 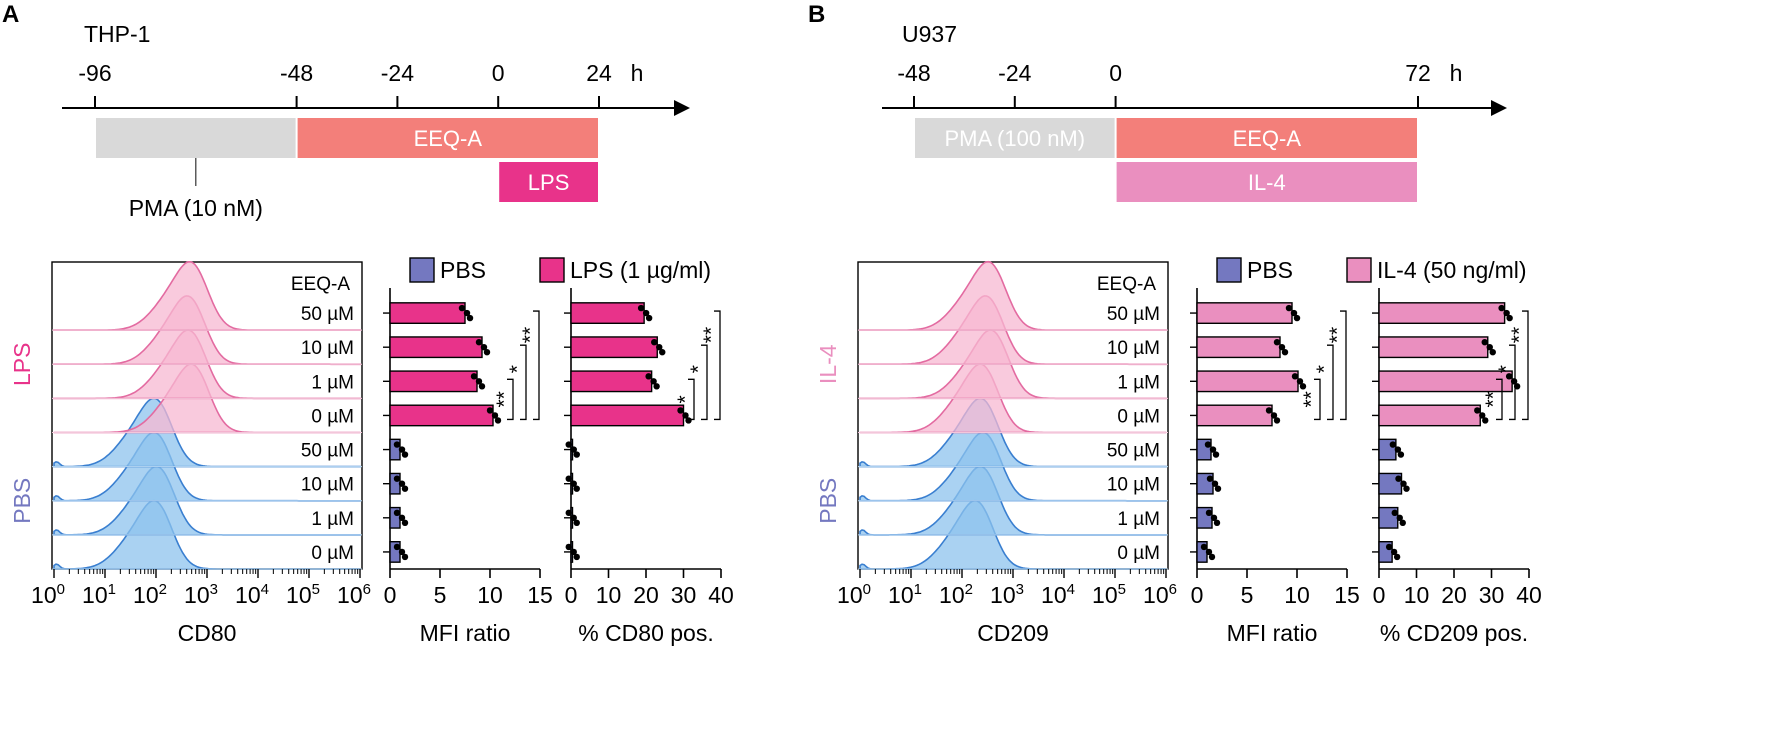 I want to click on pct-tick-label: 20, so click(x=646, y=595).